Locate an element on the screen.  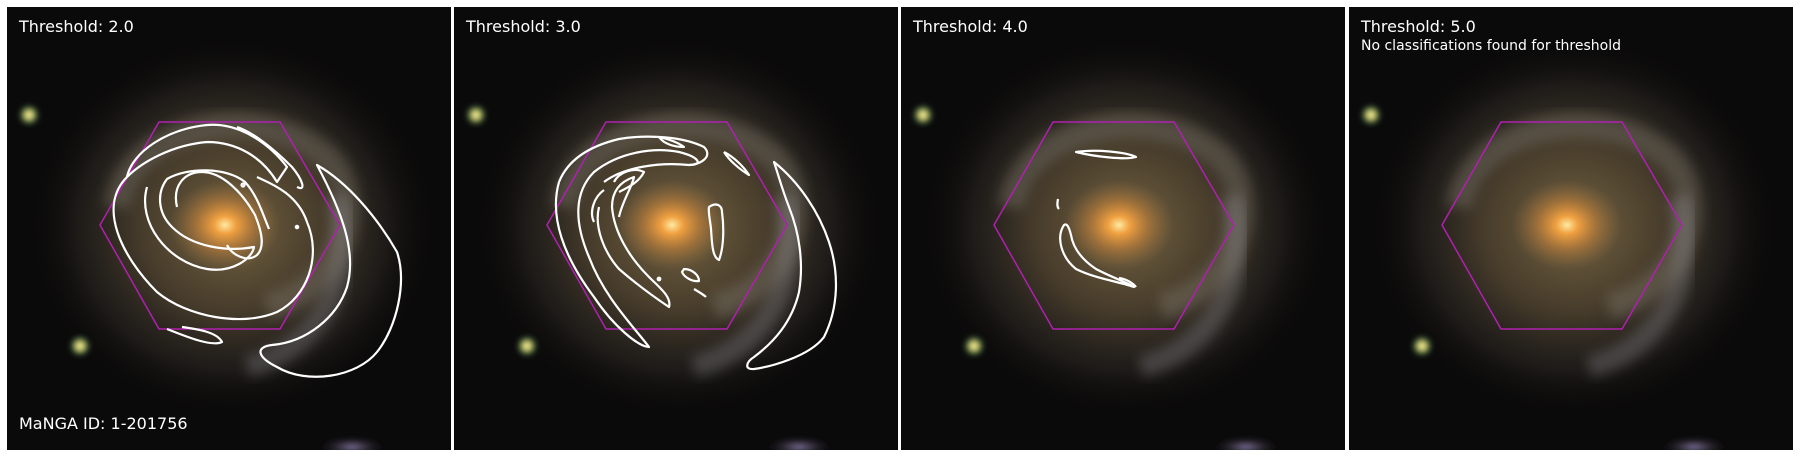
no-classifications-note: No classifications found for threshold is located at coordinates (1491, 46).